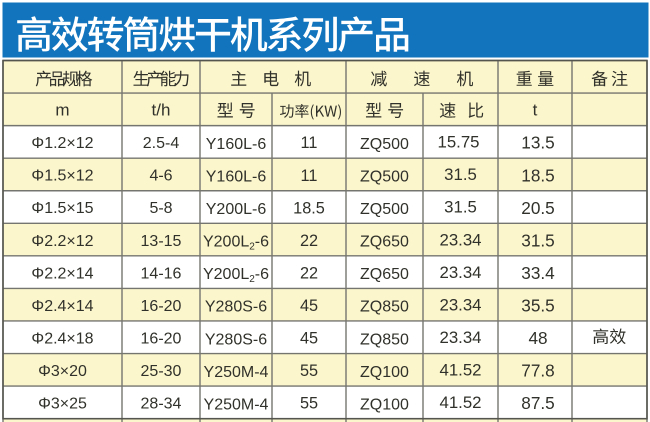 This screenshot has width=650, height=422. Describe the element at coordinates (538, 273) in the screenshot. I see `svg-text: 33.4` at that location.